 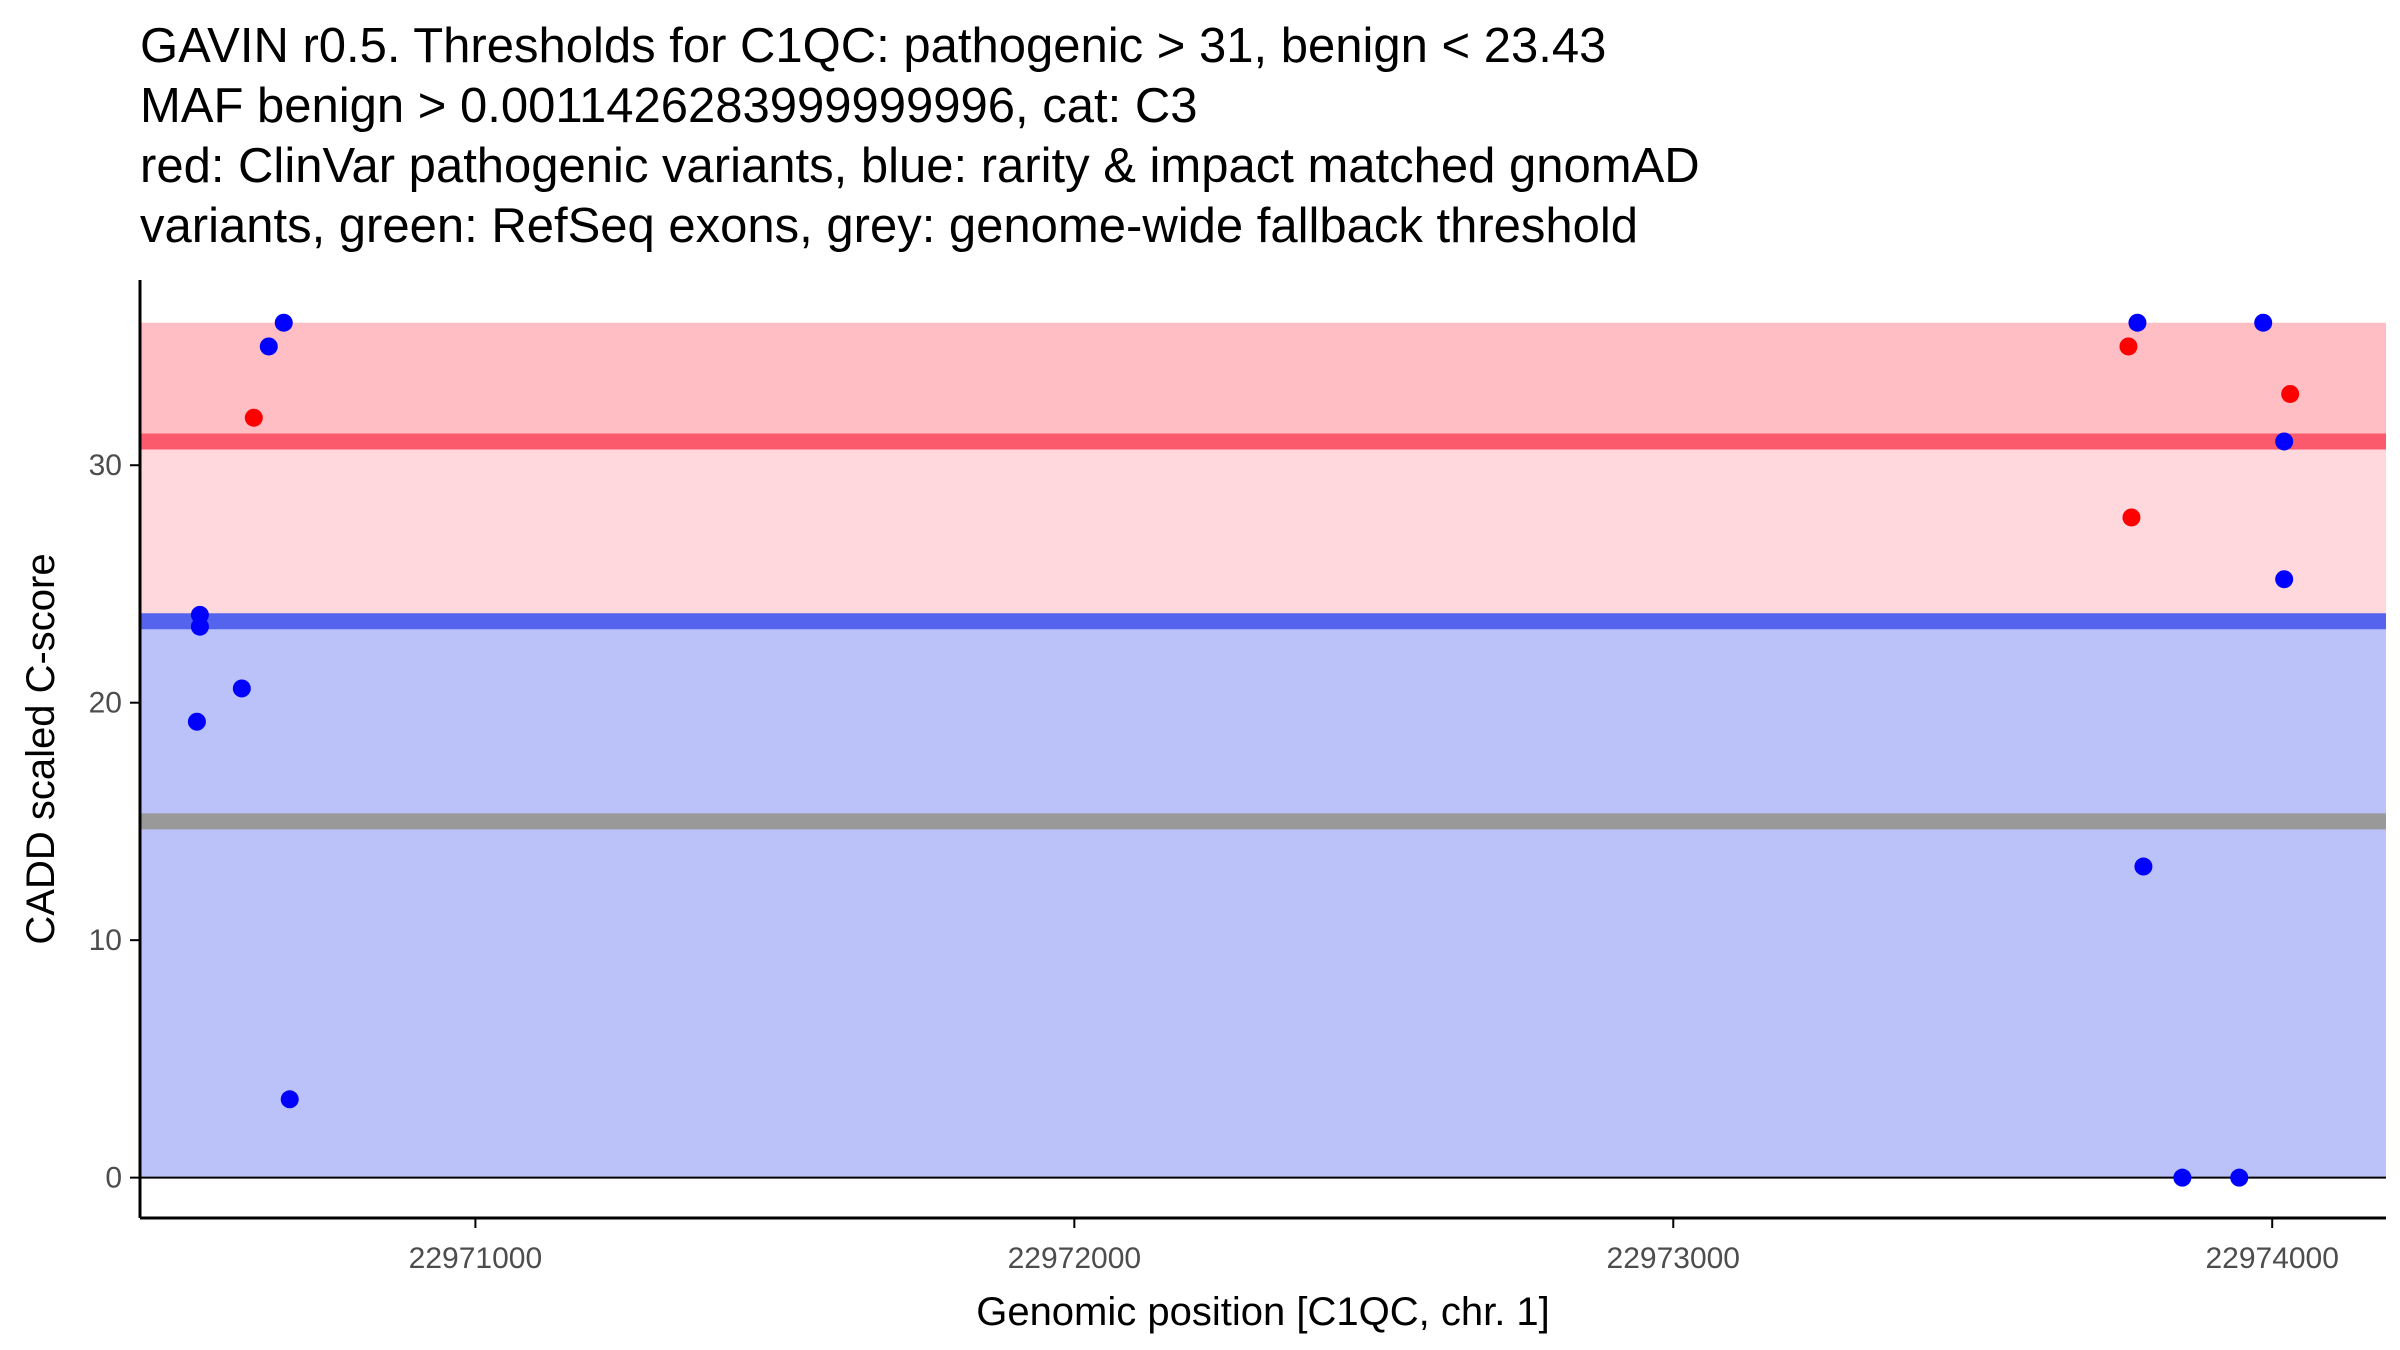 What do you see at coordinates (1074, 1258) in the screenshot?
I see `x-tick-label: 22972000` at bounding box center [1074, 1258].